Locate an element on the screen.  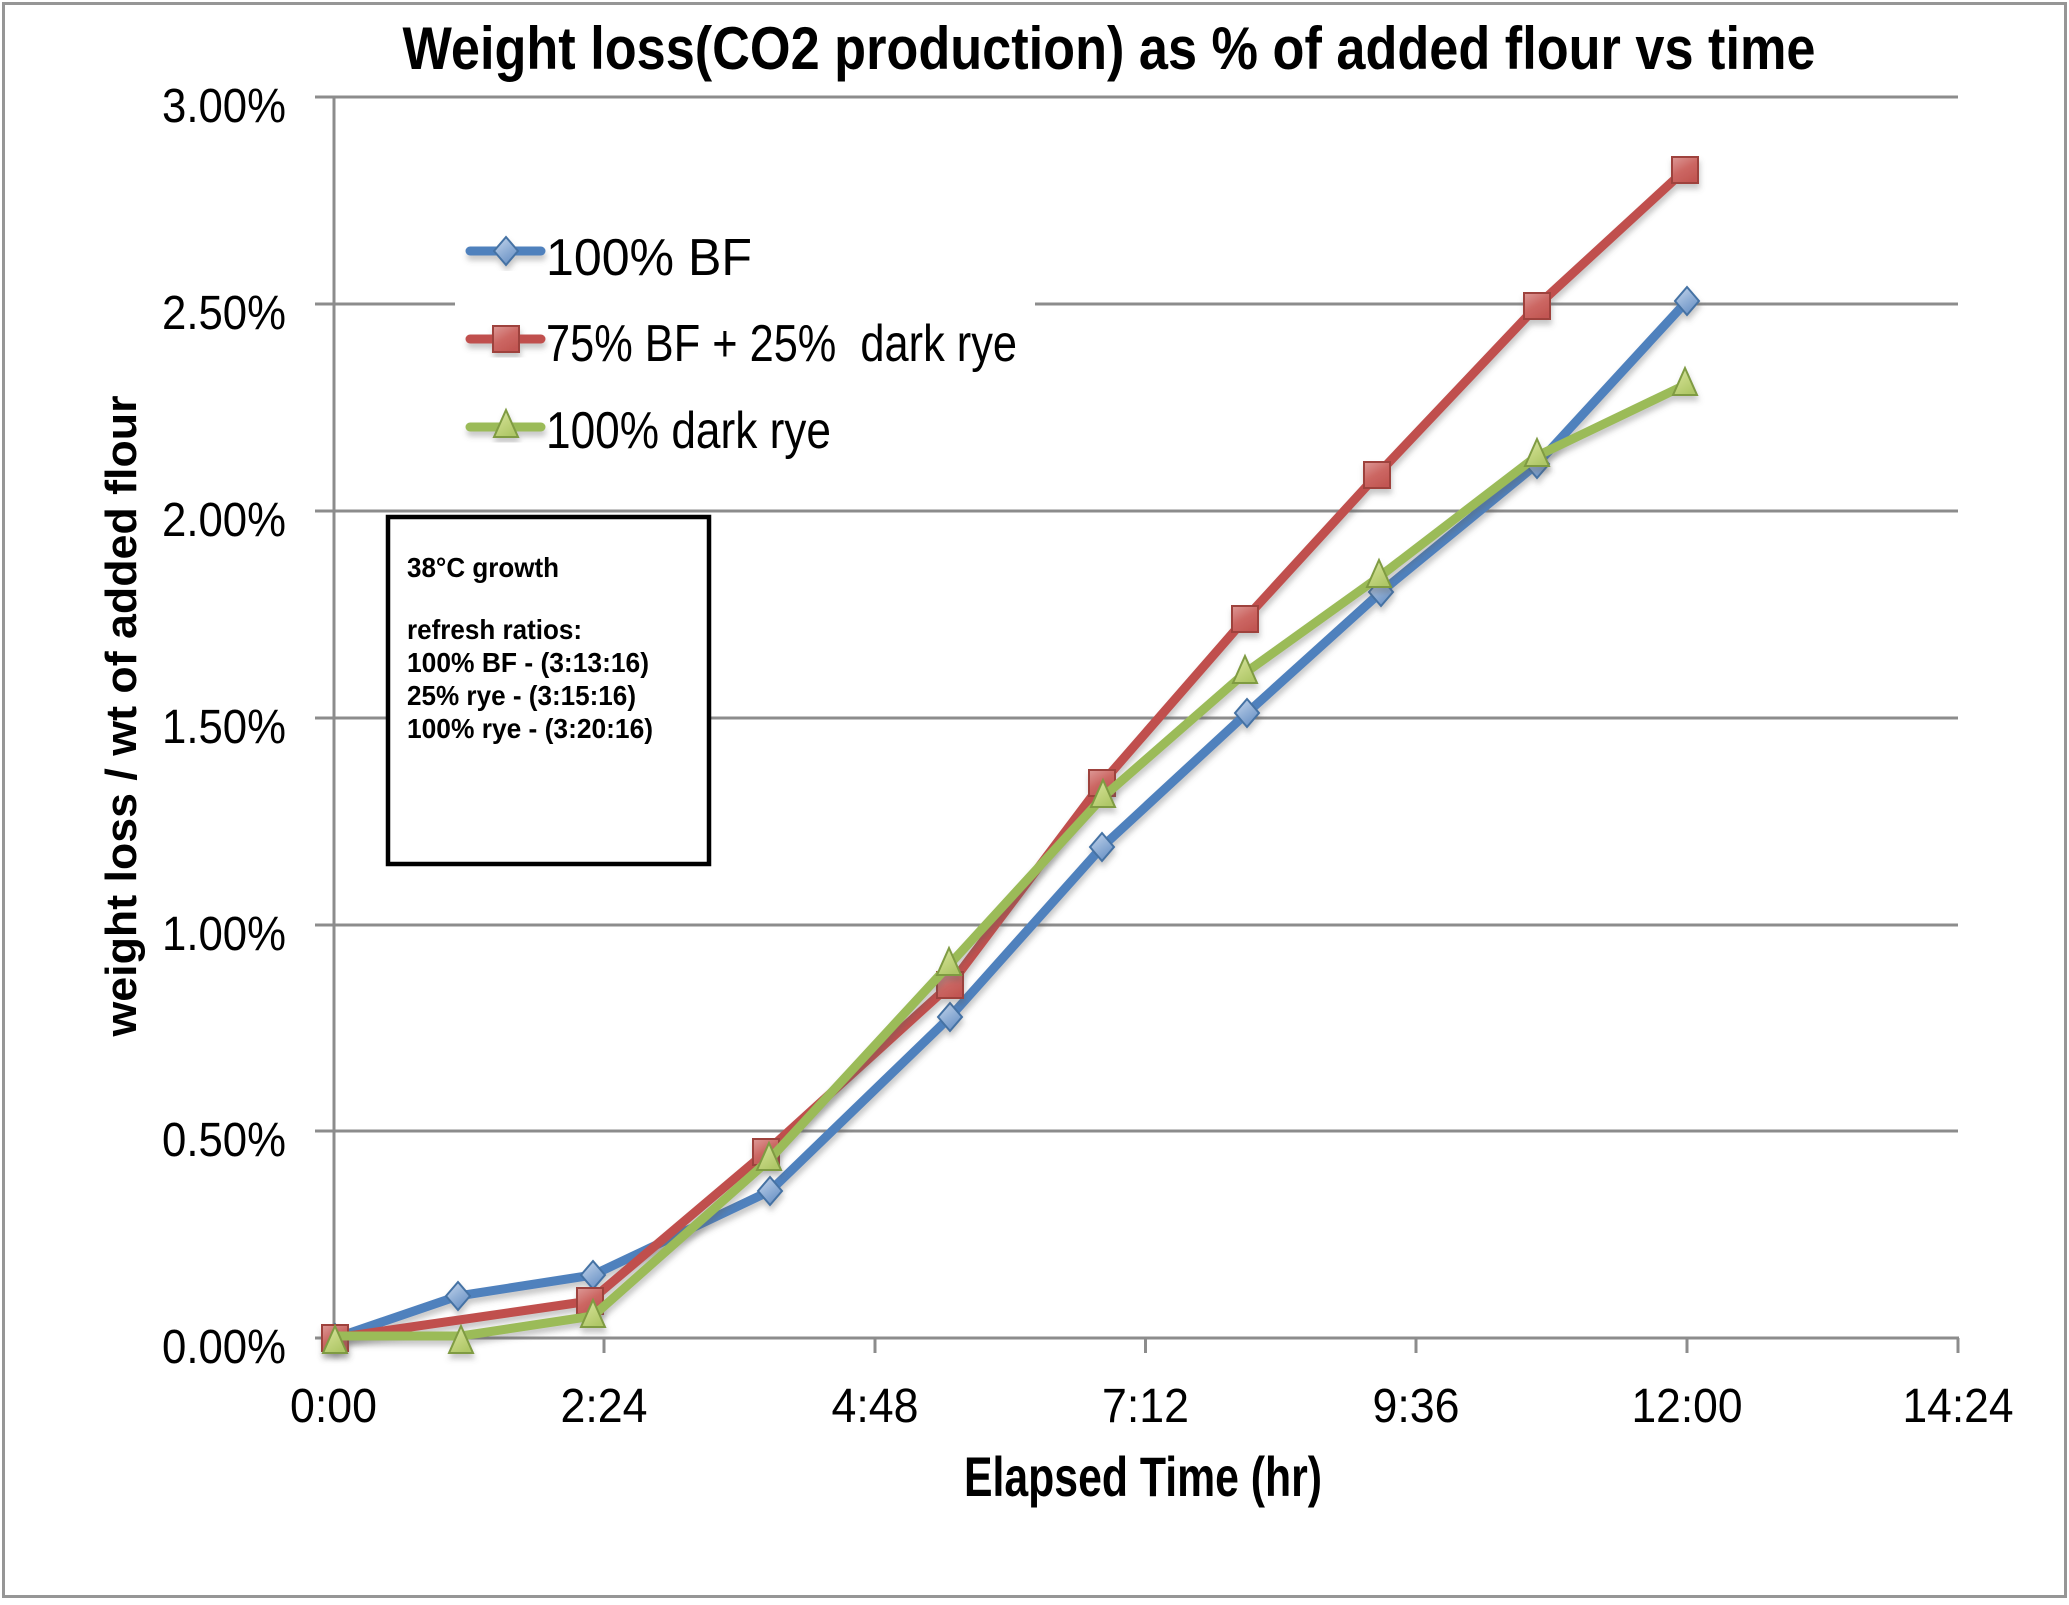
svg-text: 7:12 is located at coordinates (1145, 1406).